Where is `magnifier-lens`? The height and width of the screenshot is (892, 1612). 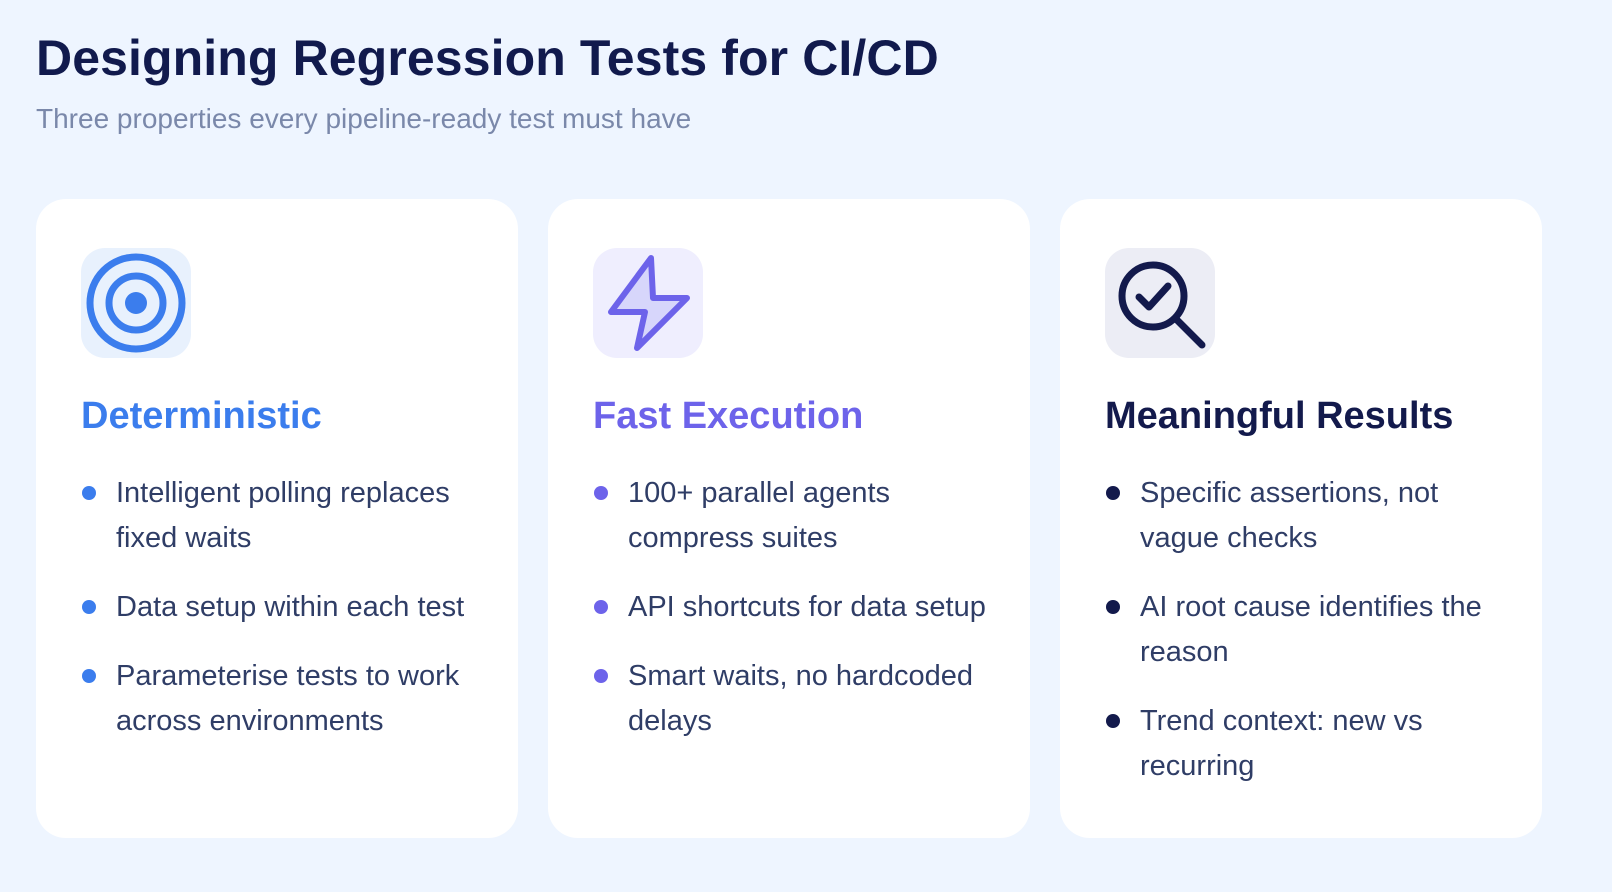 magnifier-lens is located at coordinates (1153, 296).